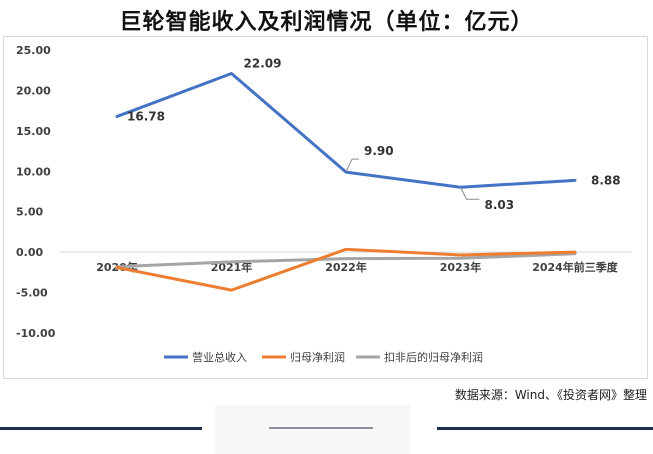  Describe the element at coordinates (575, 267) in the screenshot. I see `x-tick-label: 2024年前三季度` at that location.